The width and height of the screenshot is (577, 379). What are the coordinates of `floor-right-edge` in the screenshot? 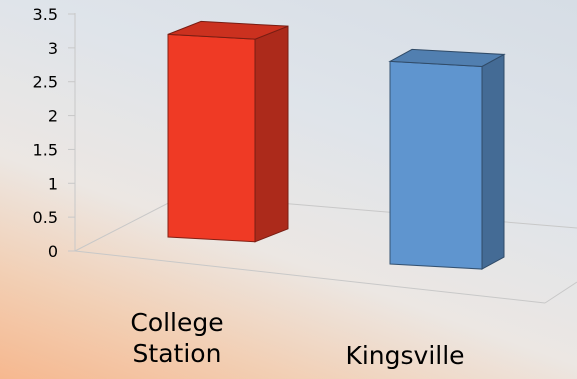 It's located at (560, 292).